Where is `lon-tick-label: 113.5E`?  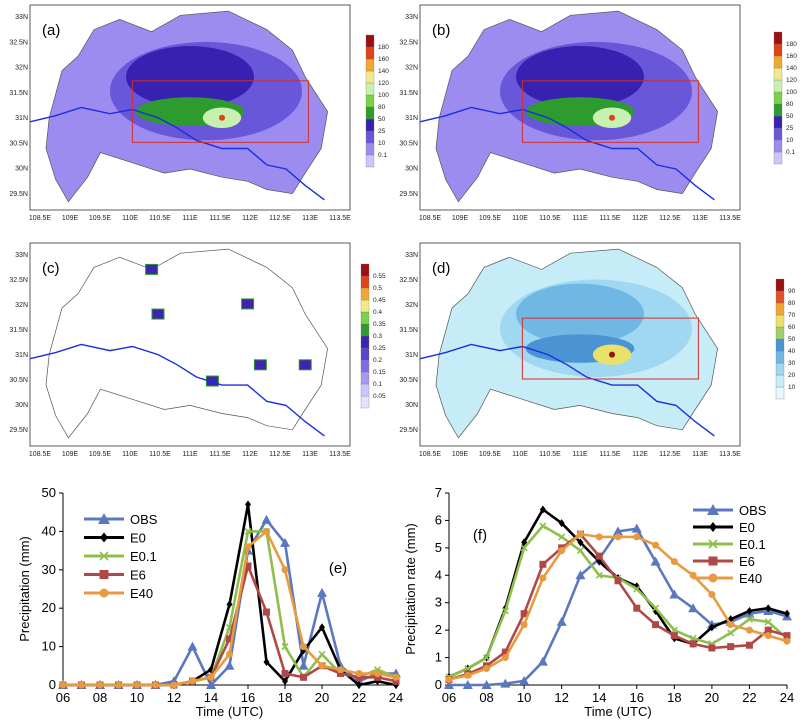 lon-tick-label: 113.5E is located at coordinates (340, 454).